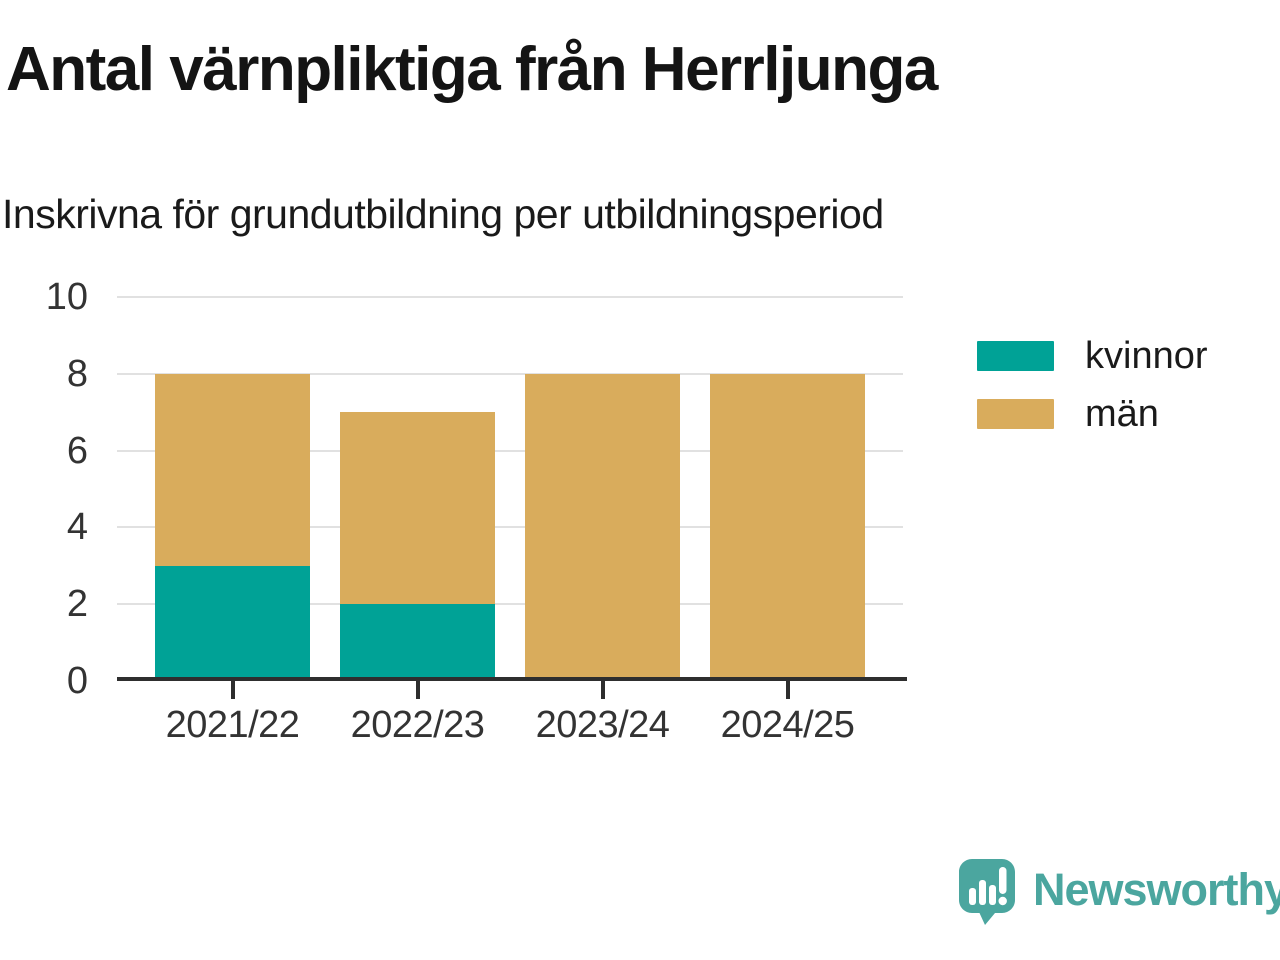 The height and width of the screenshot is (960, 1280). I want to click on x-tick-label-2021/22: 2021/22, so click(232, 725).